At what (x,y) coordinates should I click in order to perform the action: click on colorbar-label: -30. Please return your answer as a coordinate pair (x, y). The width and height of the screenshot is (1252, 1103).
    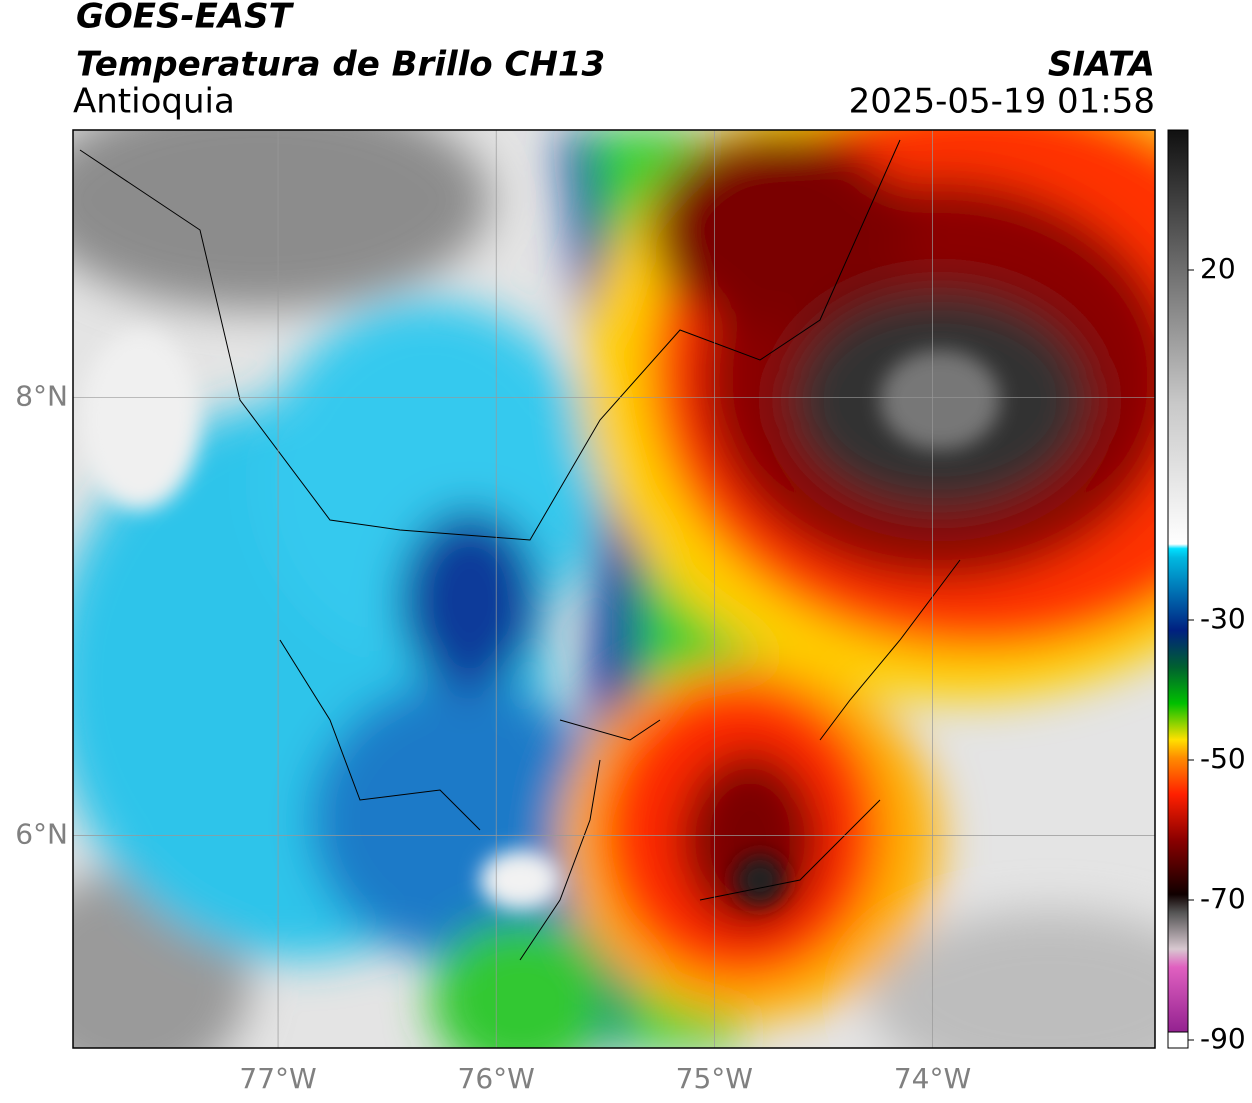
    Looking at the image, I should click on (1223, 618).